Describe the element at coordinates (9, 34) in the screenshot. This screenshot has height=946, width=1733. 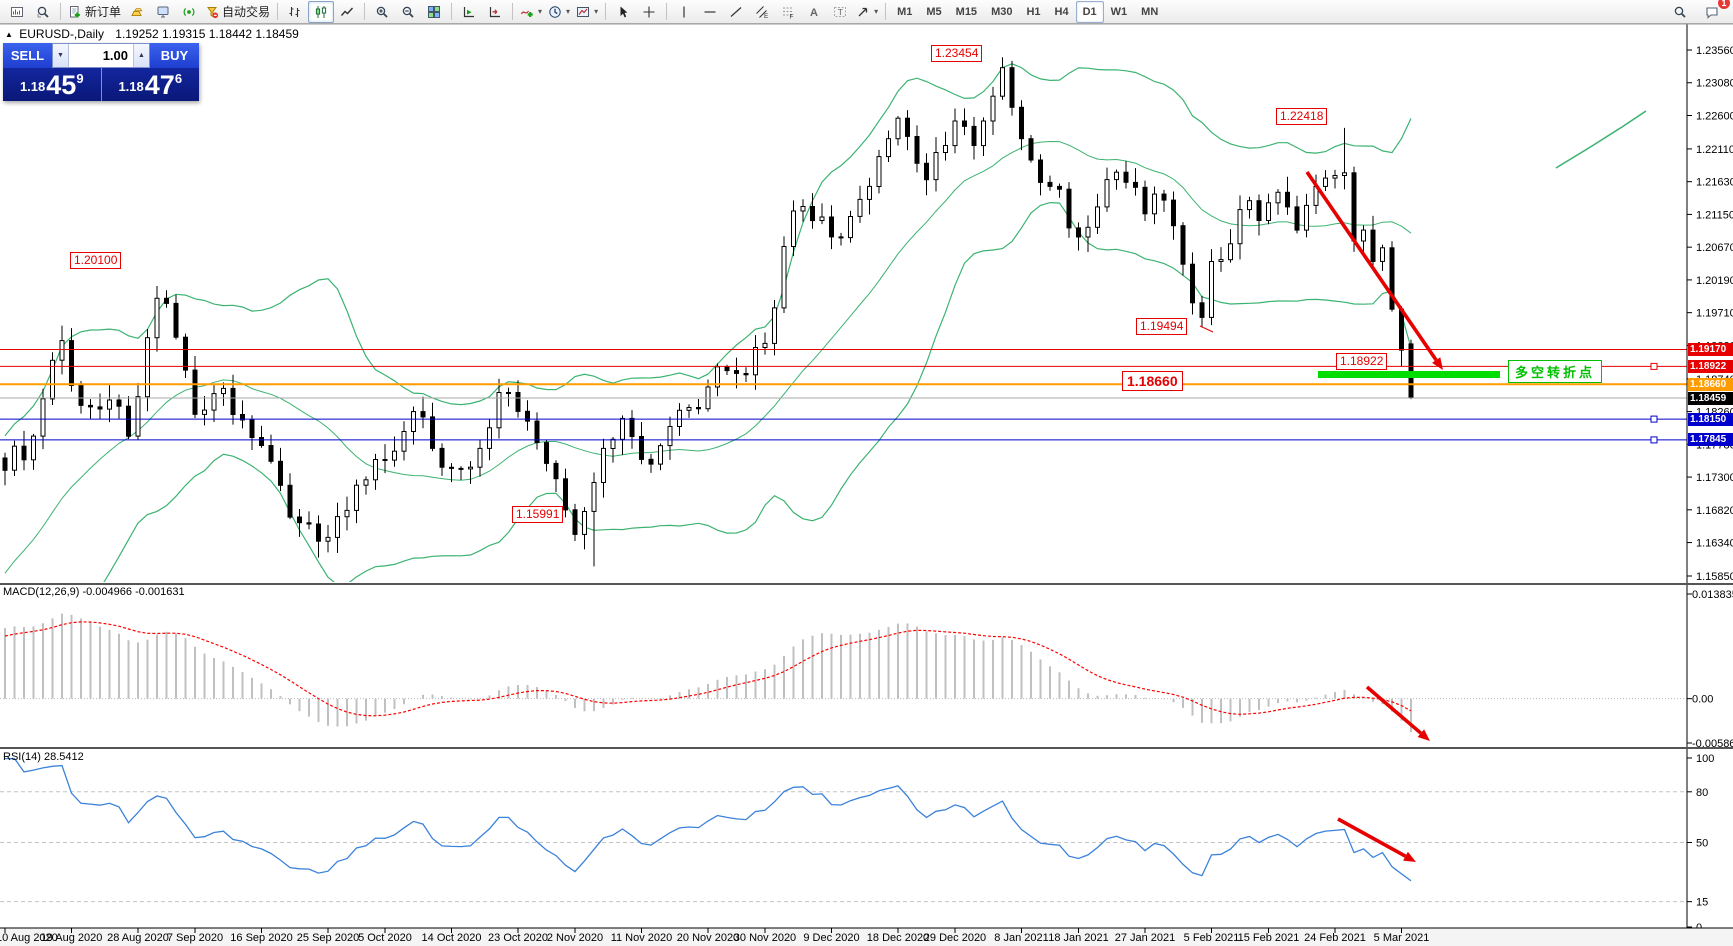
I see `symbol-marker-icon: ▲` at that location.